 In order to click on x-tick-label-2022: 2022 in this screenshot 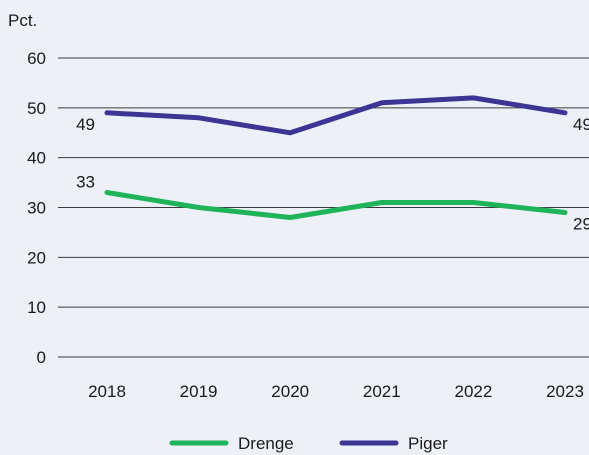, I will do `click(473, 391)`.